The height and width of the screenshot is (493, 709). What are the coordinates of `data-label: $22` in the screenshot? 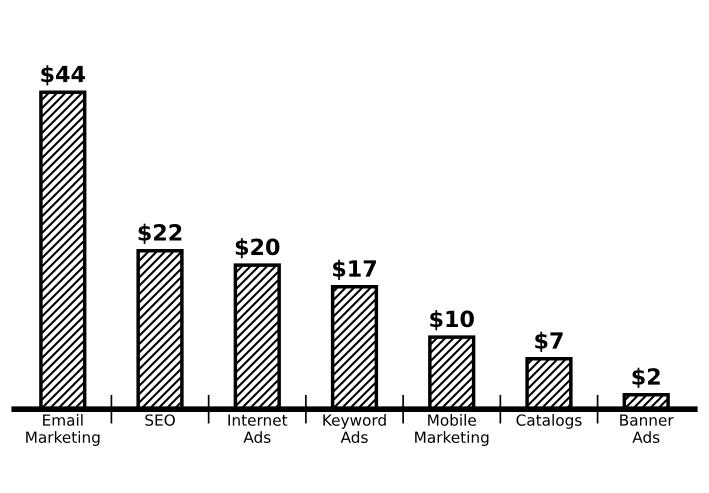 It's located at (160, 234).